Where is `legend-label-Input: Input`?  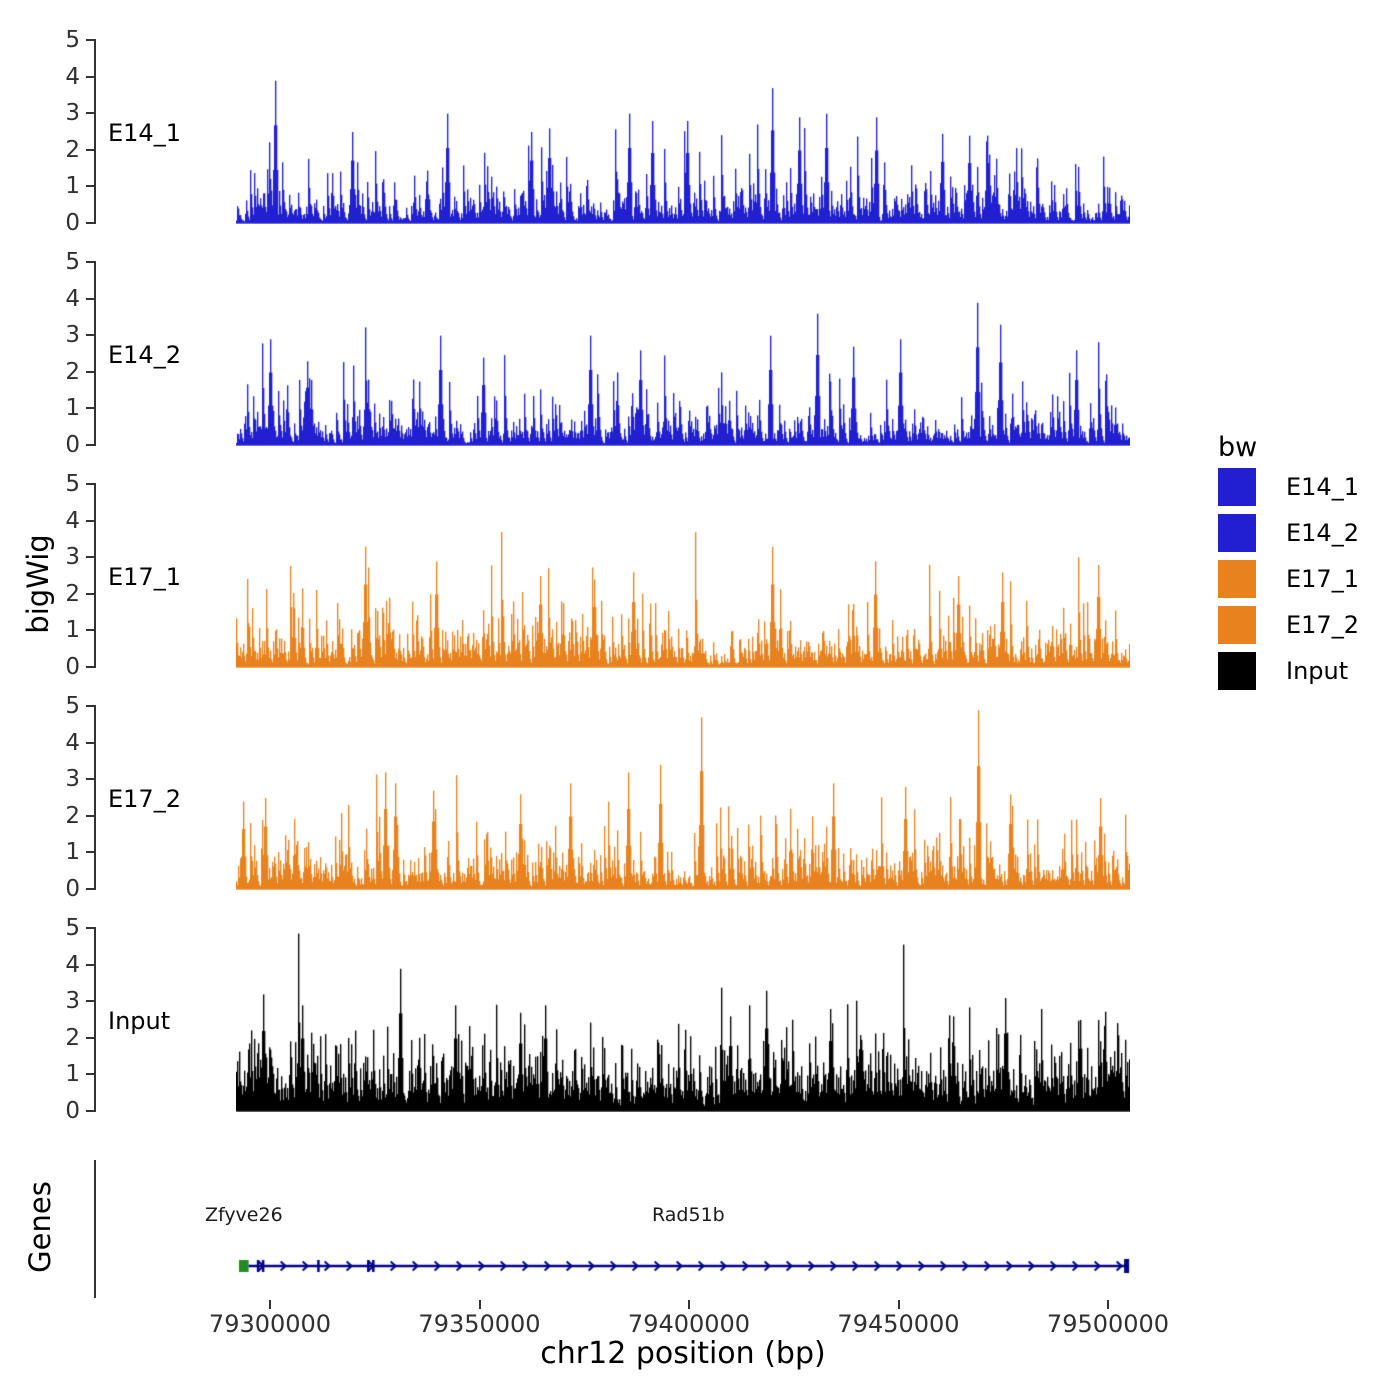
legend-label-Input: Input is located at coordinates (1317, 671).